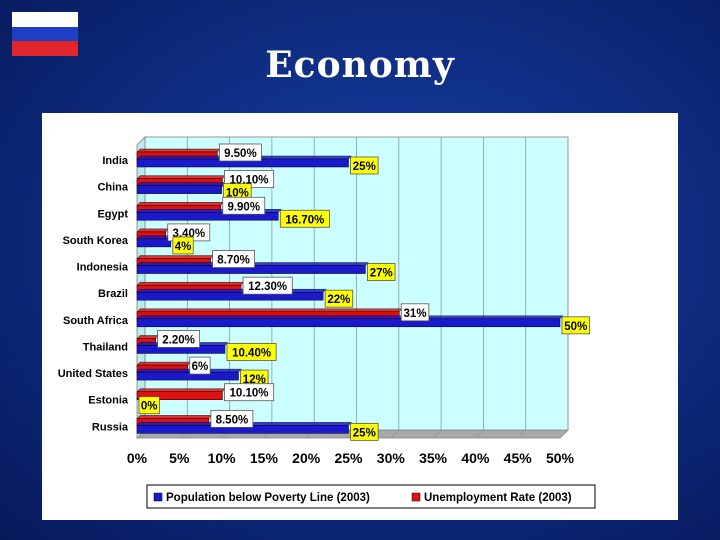  I want to click on poverty-data-label: 4%, so click(183, 247).